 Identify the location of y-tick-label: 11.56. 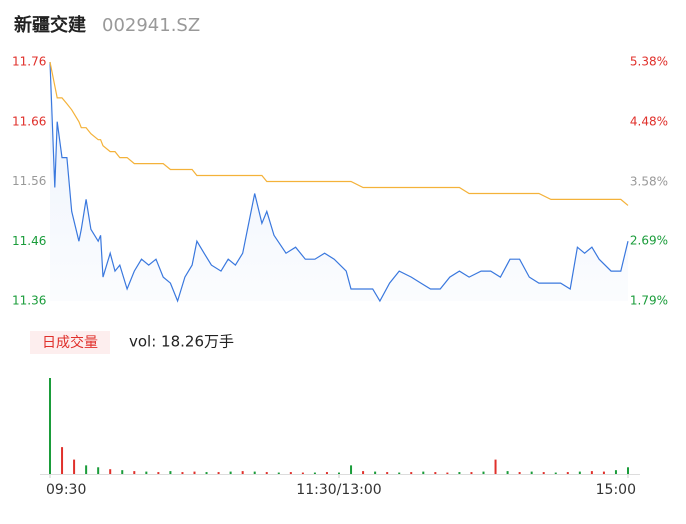
(29, 181).